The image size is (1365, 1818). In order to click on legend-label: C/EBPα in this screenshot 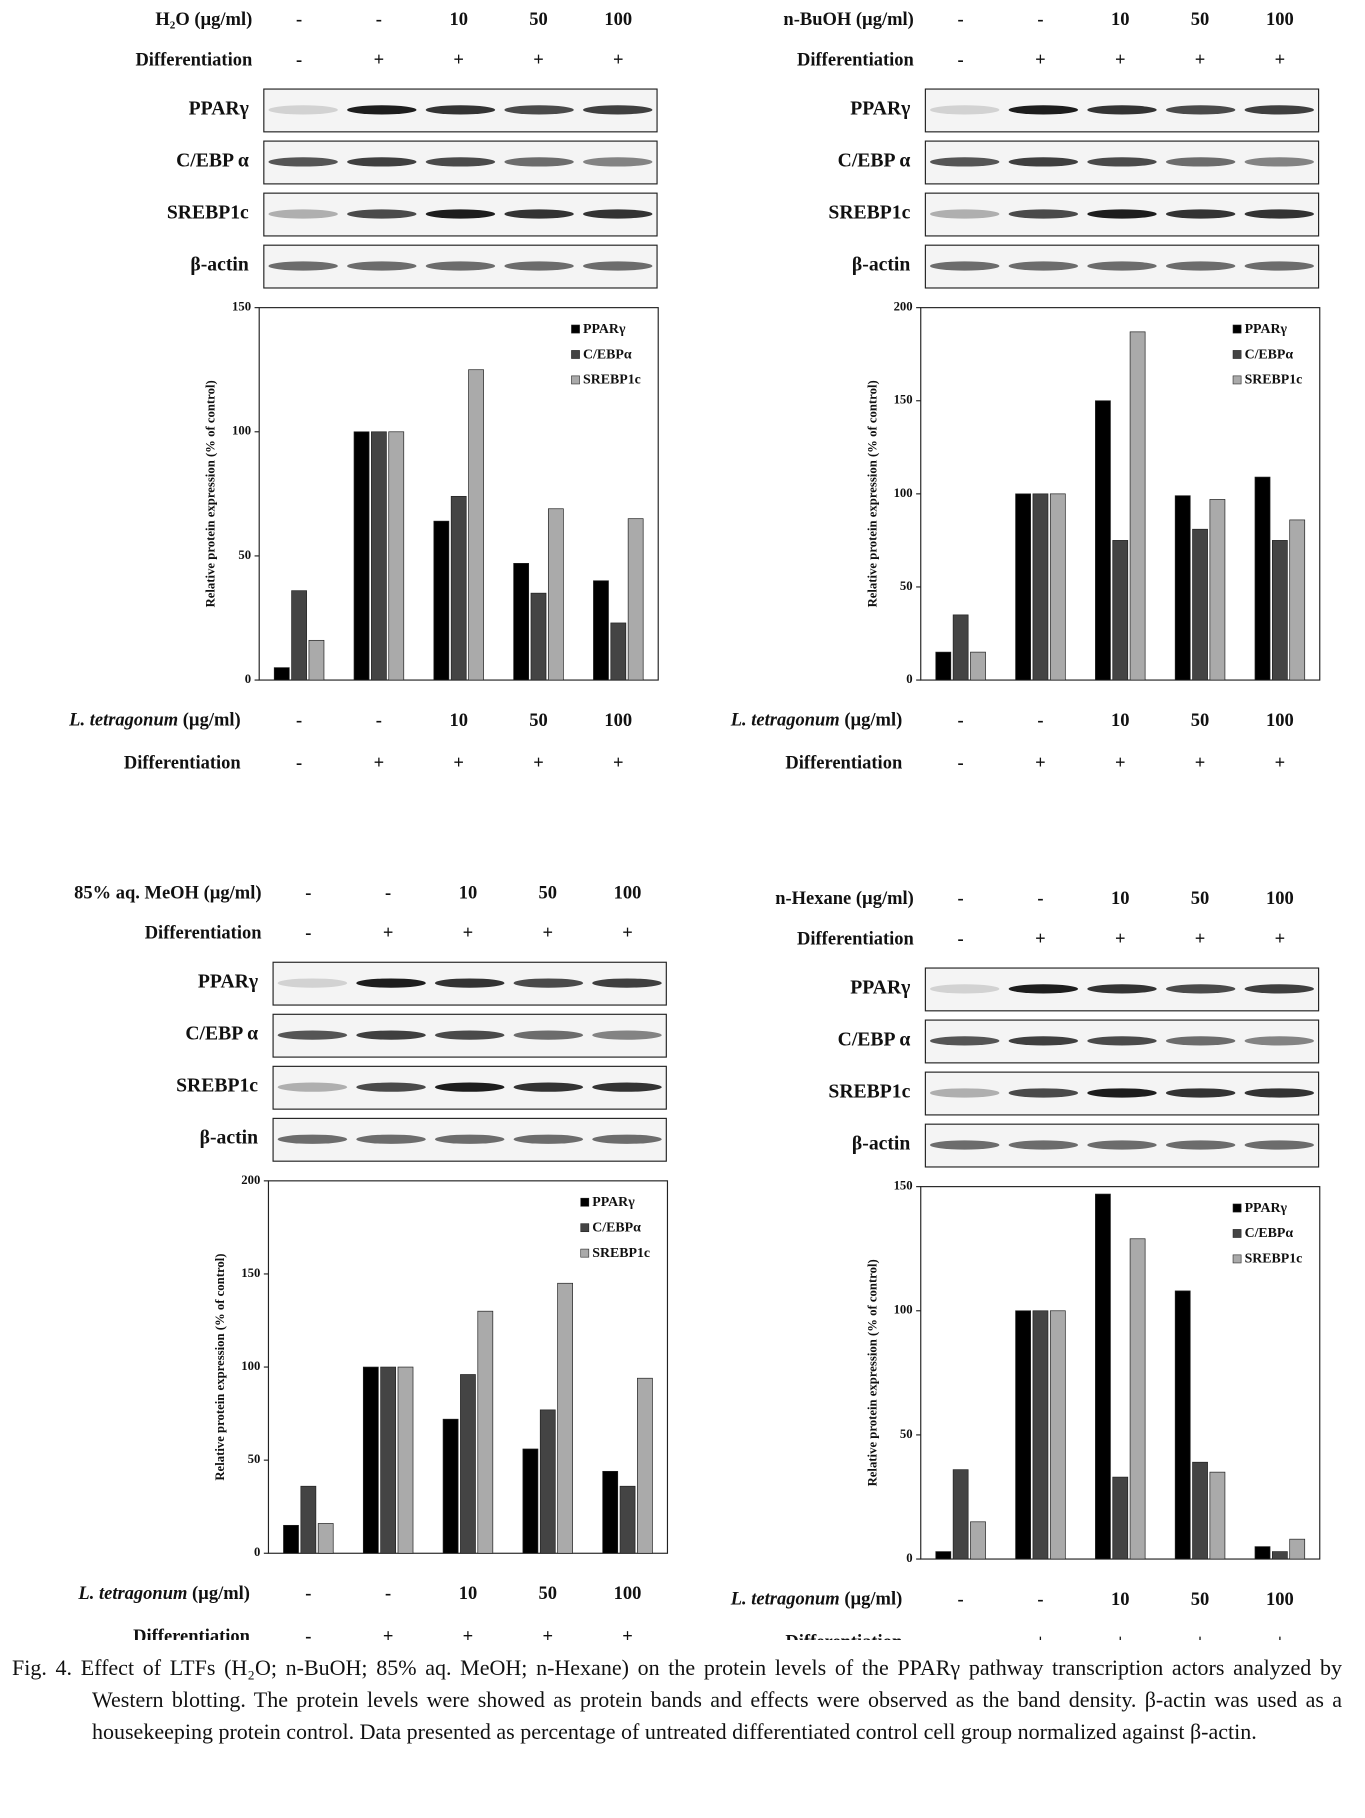, I will do `click(616, 1227)`.